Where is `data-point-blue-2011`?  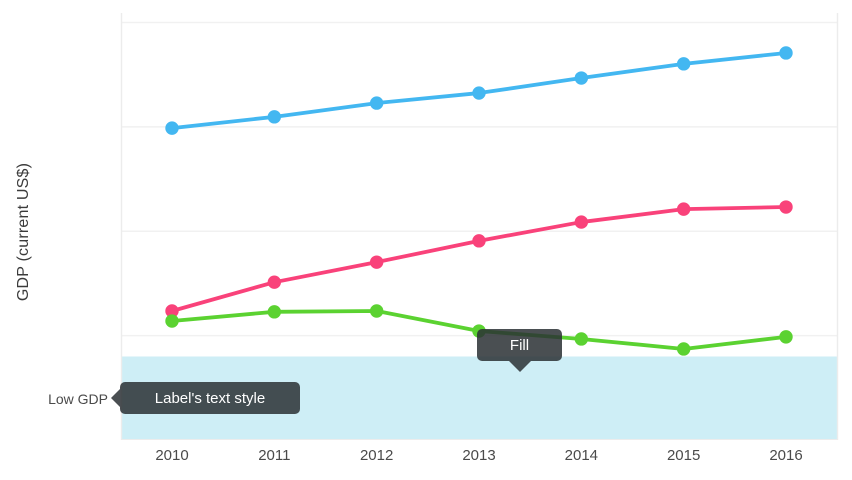
data-point-blue-2011 is located at coordinates (274, 117).